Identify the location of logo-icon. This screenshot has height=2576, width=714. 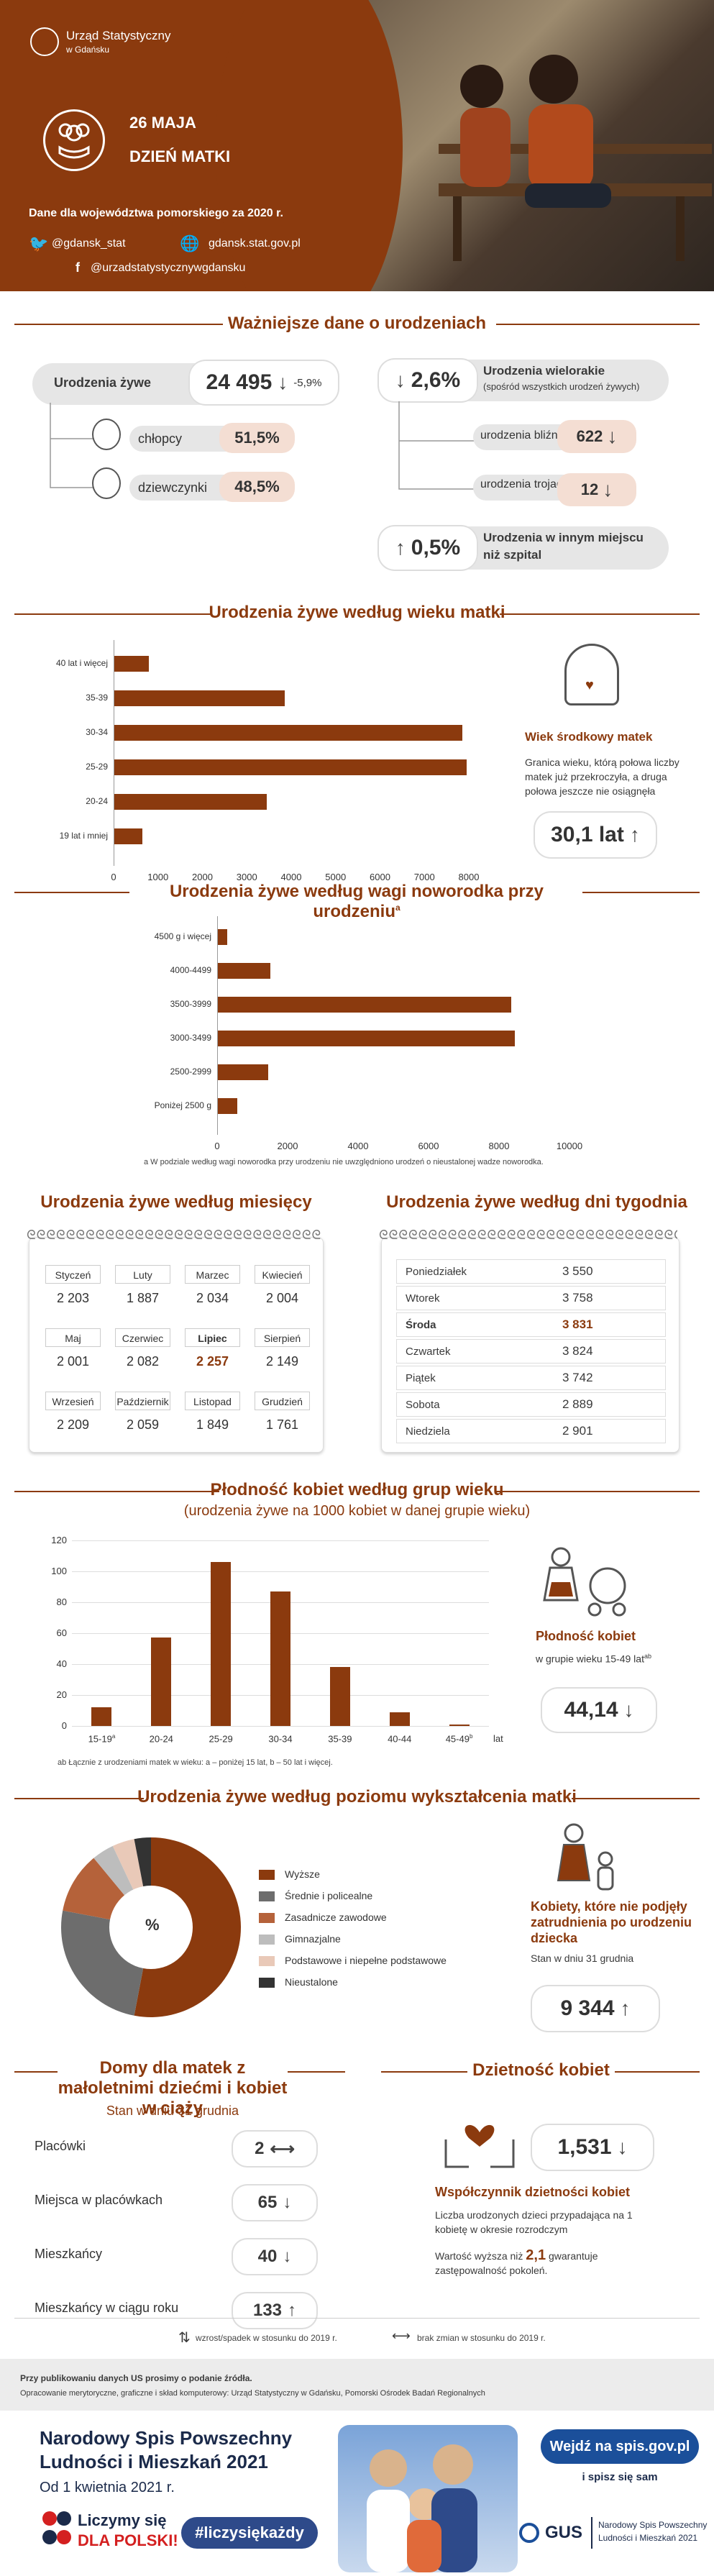
(44, 41).